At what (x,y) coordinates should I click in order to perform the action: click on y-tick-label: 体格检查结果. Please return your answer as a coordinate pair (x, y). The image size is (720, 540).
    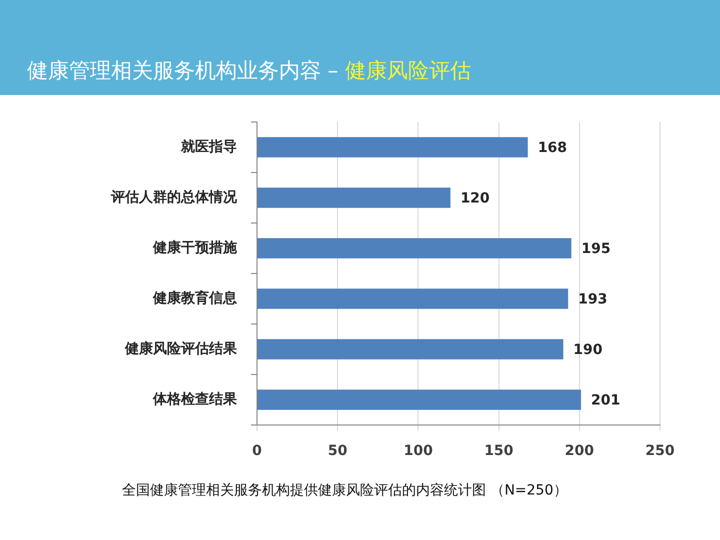
    Looking at the image, I should click on (195, 399).